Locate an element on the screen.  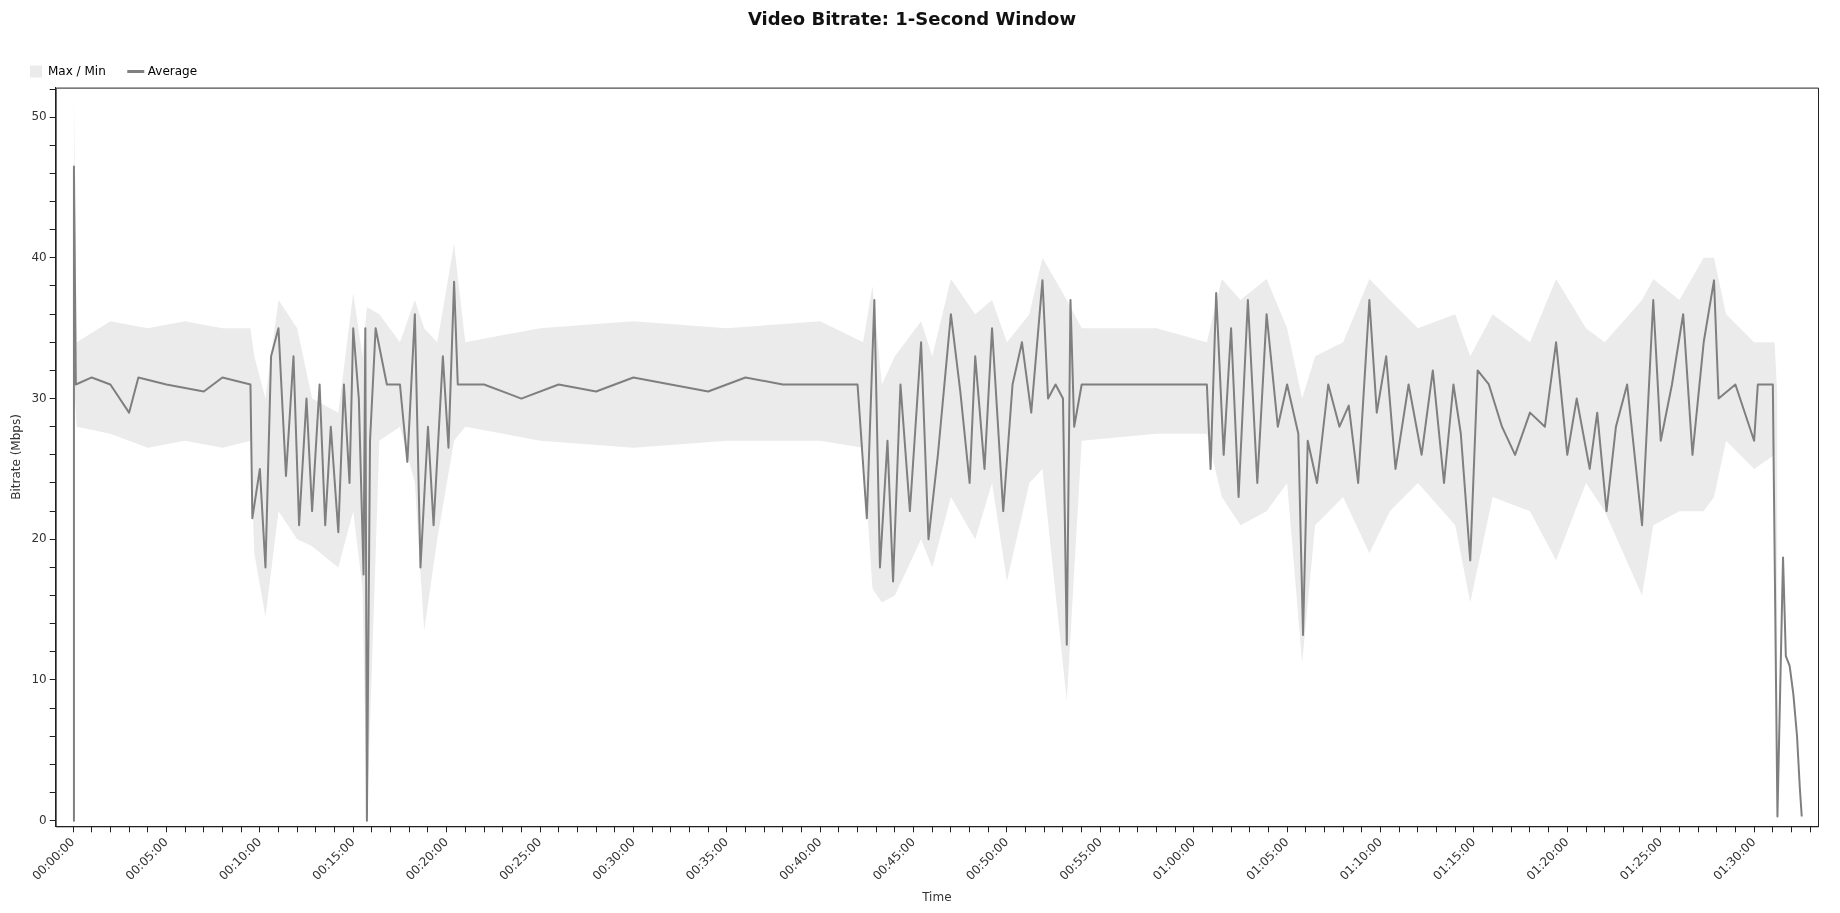
x-axis-title: Time is located at coordinates (936, 896).